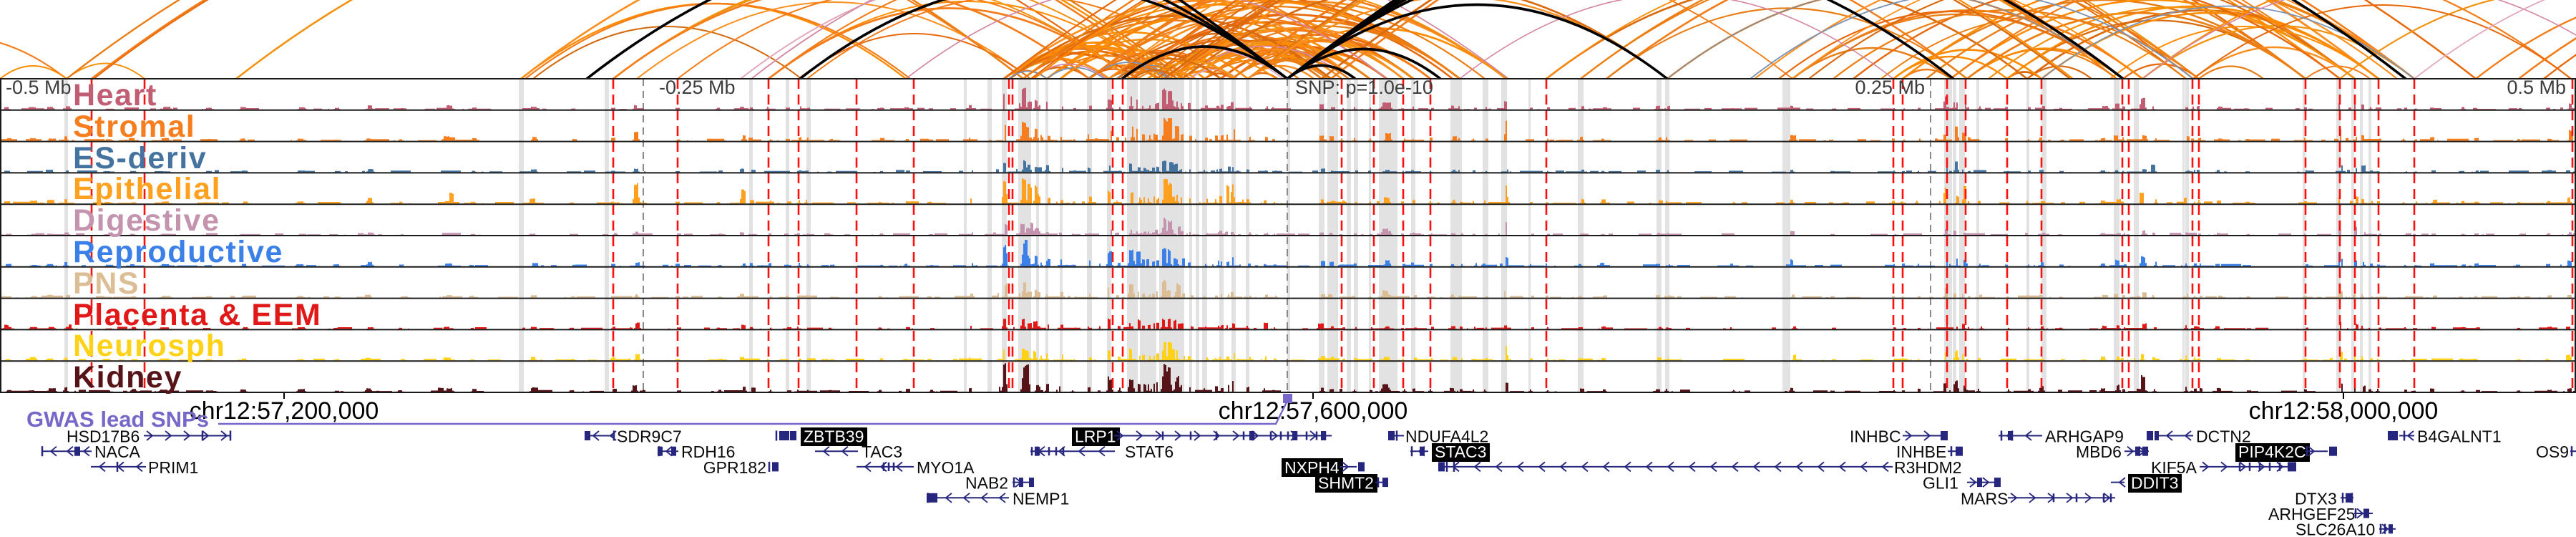 Image resolution: width=2576 pixels, height=537 pixels. What do you see at coordinates (146, 220) in the screenshot?
I see `svg-text: Digestive` at bounding box center [146, 220].